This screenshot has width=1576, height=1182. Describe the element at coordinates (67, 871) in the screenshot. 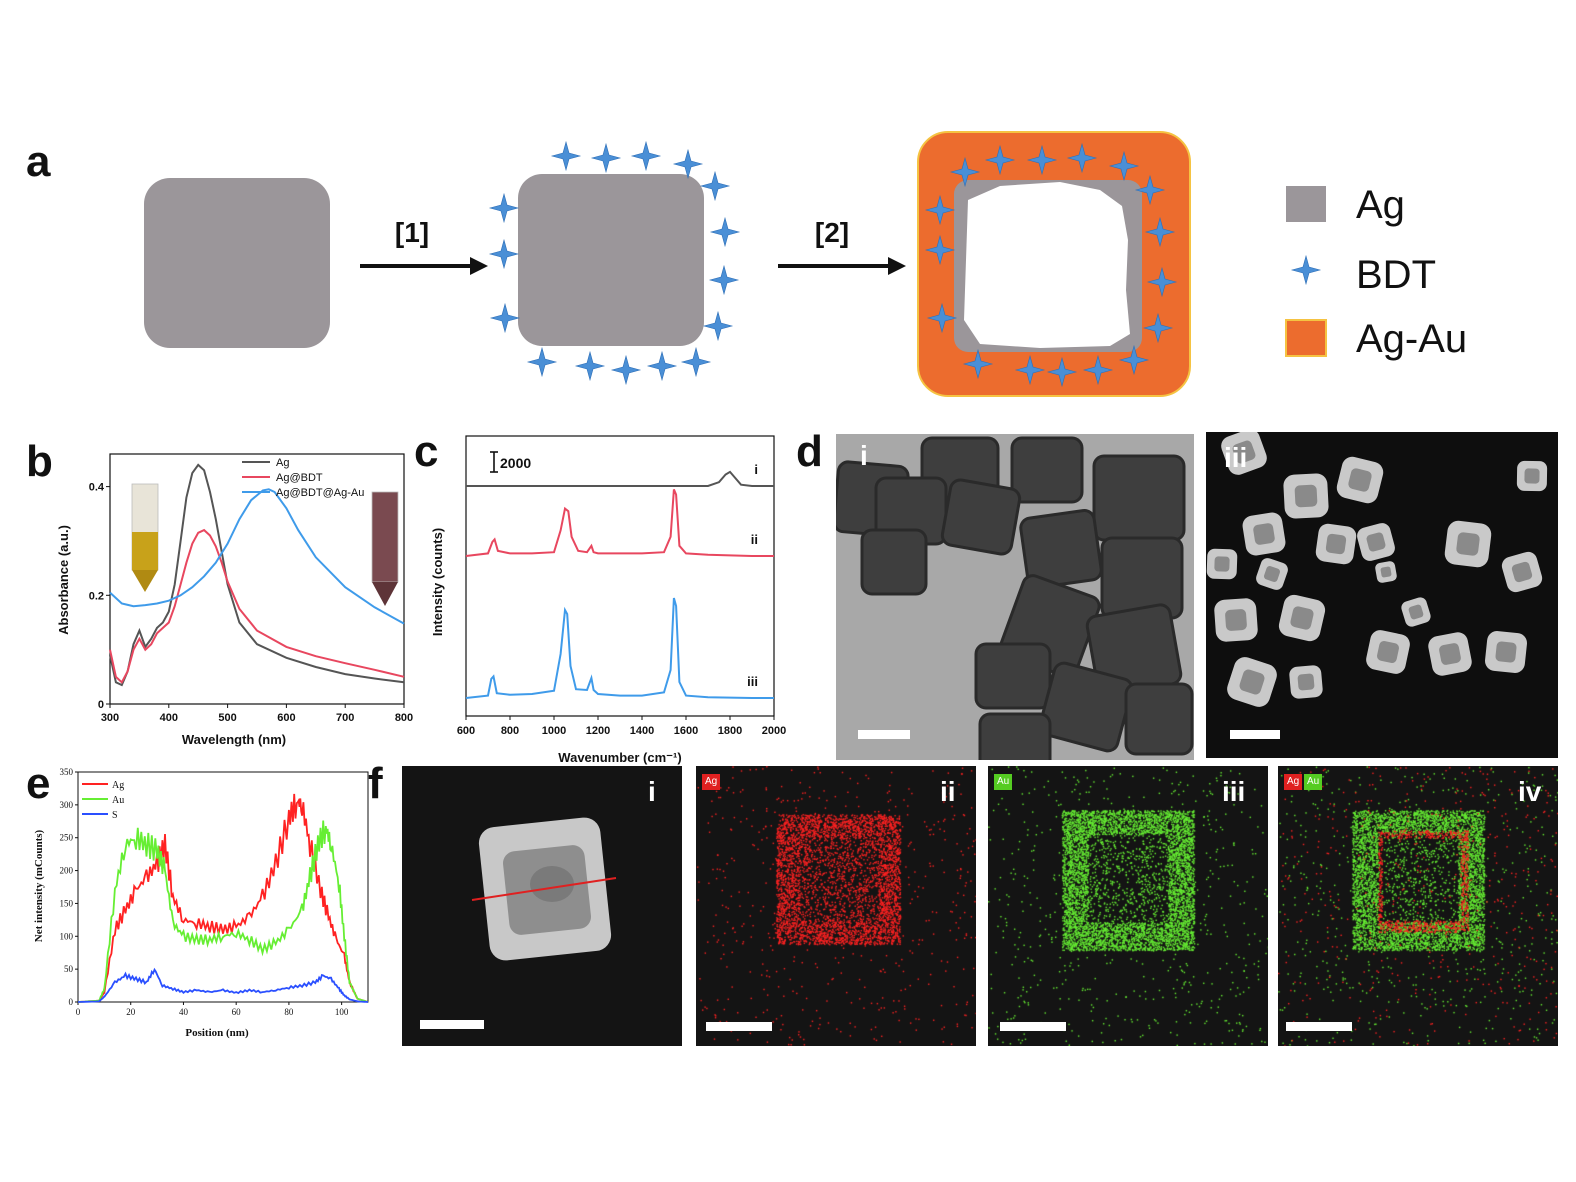

I see `e-y-tick-label: 200` at that location.